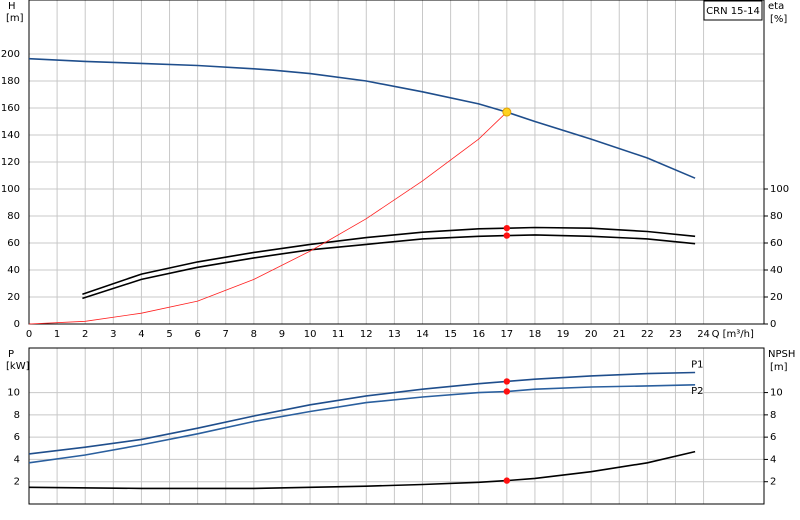 Image resolution: width=800 pixels, height=520 pixels. What do you see at coordinates (619, 334) in the screenshot?
I see `x-tick-label: 21` at bounding box center [619, 334].